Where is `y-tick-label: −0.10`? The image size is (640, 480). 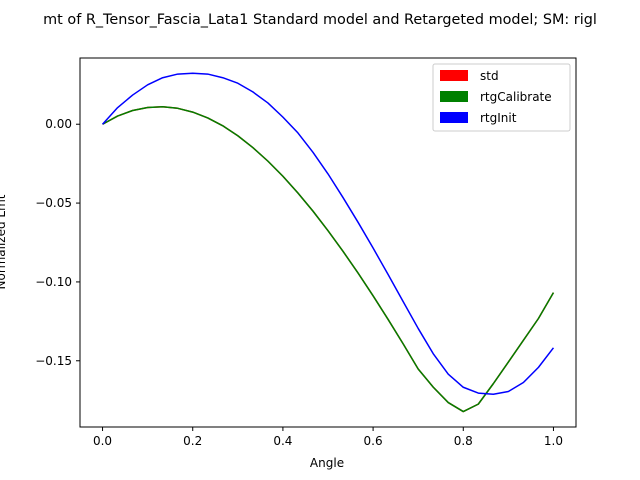 y-tick-label: −0.10 is located at coordinates (53, 282).